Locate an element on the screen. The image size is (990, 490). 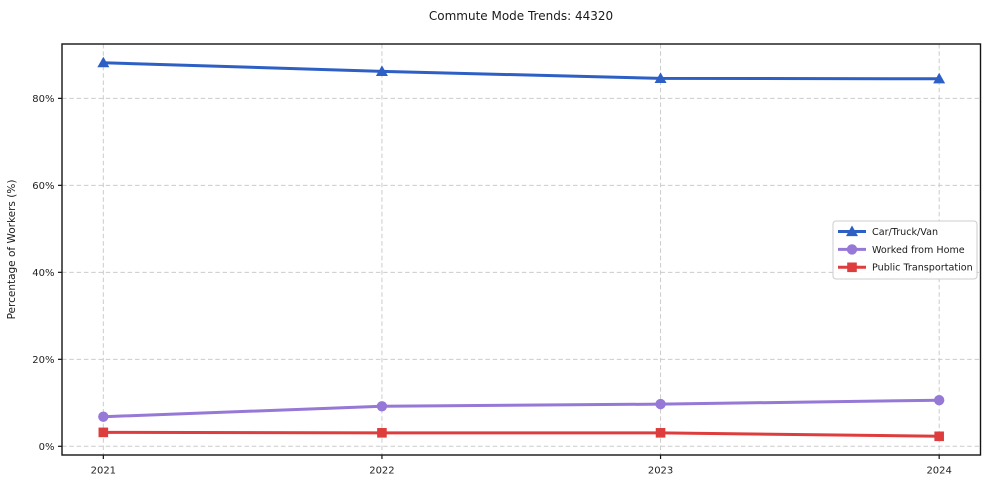
data-point-car-truck-van-2023 is located at coordinates (660, 77).